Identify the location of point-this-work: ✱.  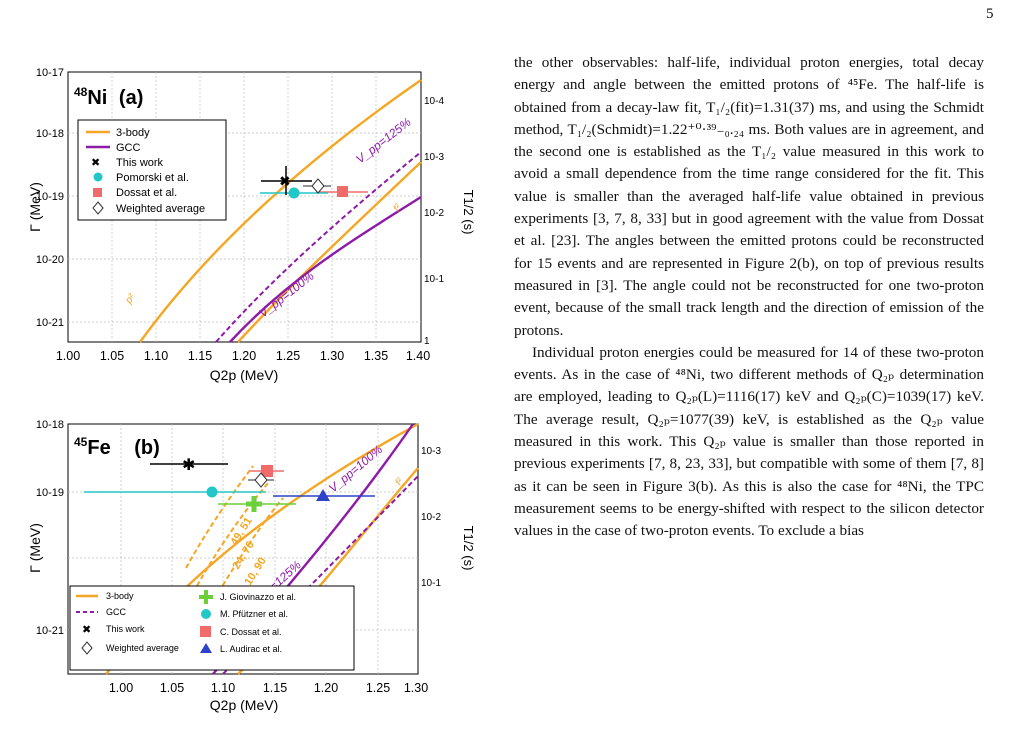
(189, 465).